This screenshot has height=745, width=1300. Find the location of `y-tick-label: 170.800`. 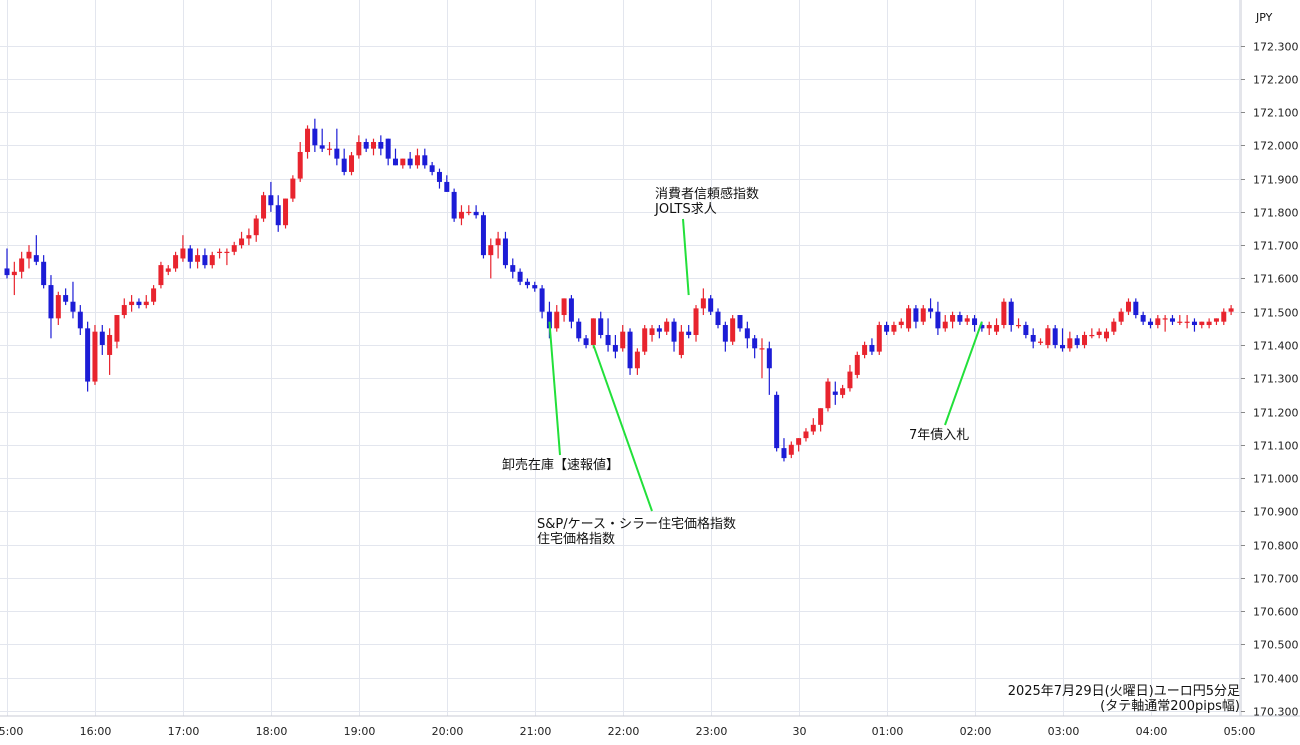

y-tick-label: 170.800 is located at coordinates (1276, 546).